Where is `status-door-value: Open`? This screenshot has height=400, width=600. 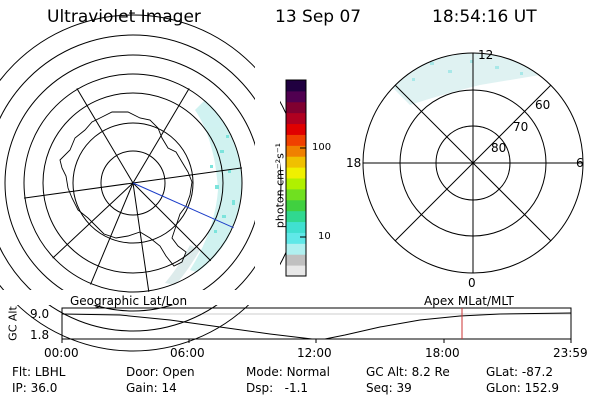
status-door-value: Open is located at coordinates (178, 372).